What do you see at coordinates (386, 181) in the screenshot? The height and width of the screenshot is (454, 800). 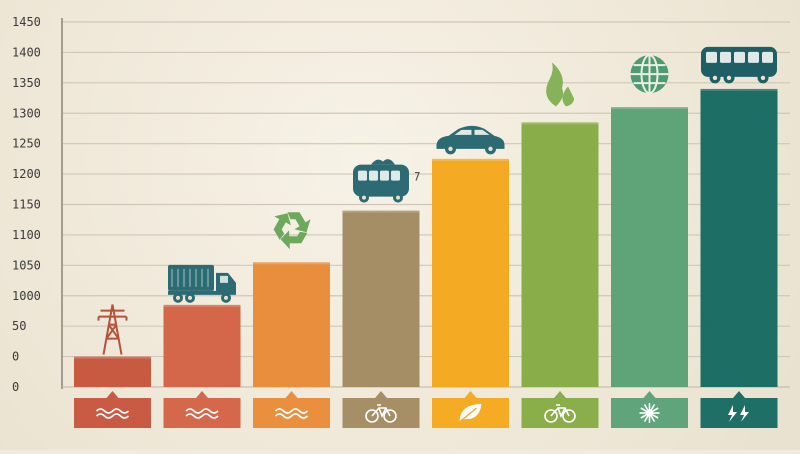 I see `bus-icon` at bounding box center [386, 181].